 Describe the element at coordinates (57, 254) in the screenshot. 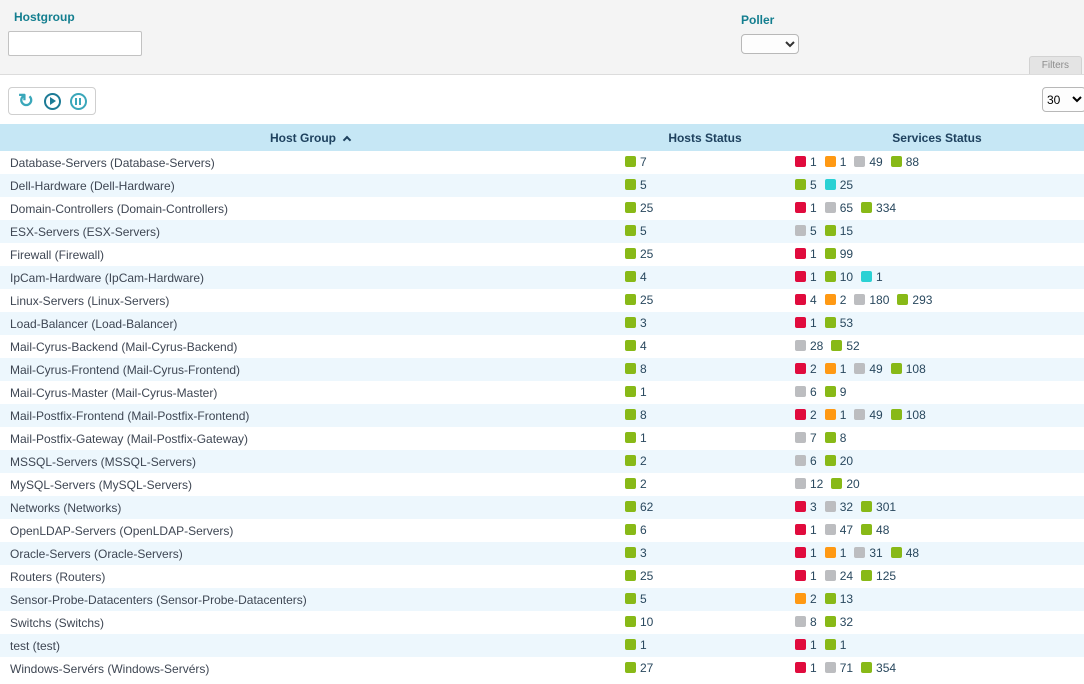

I see `hostgroup-name-link: Firewall (Firewall)` at that location.